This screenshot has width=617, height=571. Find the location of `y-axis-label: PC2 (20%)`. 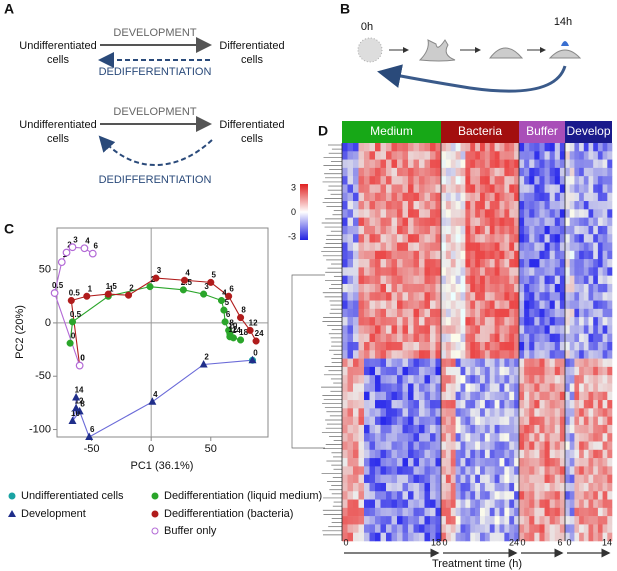

y-axis-label: PC2 (20%) is located at coordinates (20, 332).